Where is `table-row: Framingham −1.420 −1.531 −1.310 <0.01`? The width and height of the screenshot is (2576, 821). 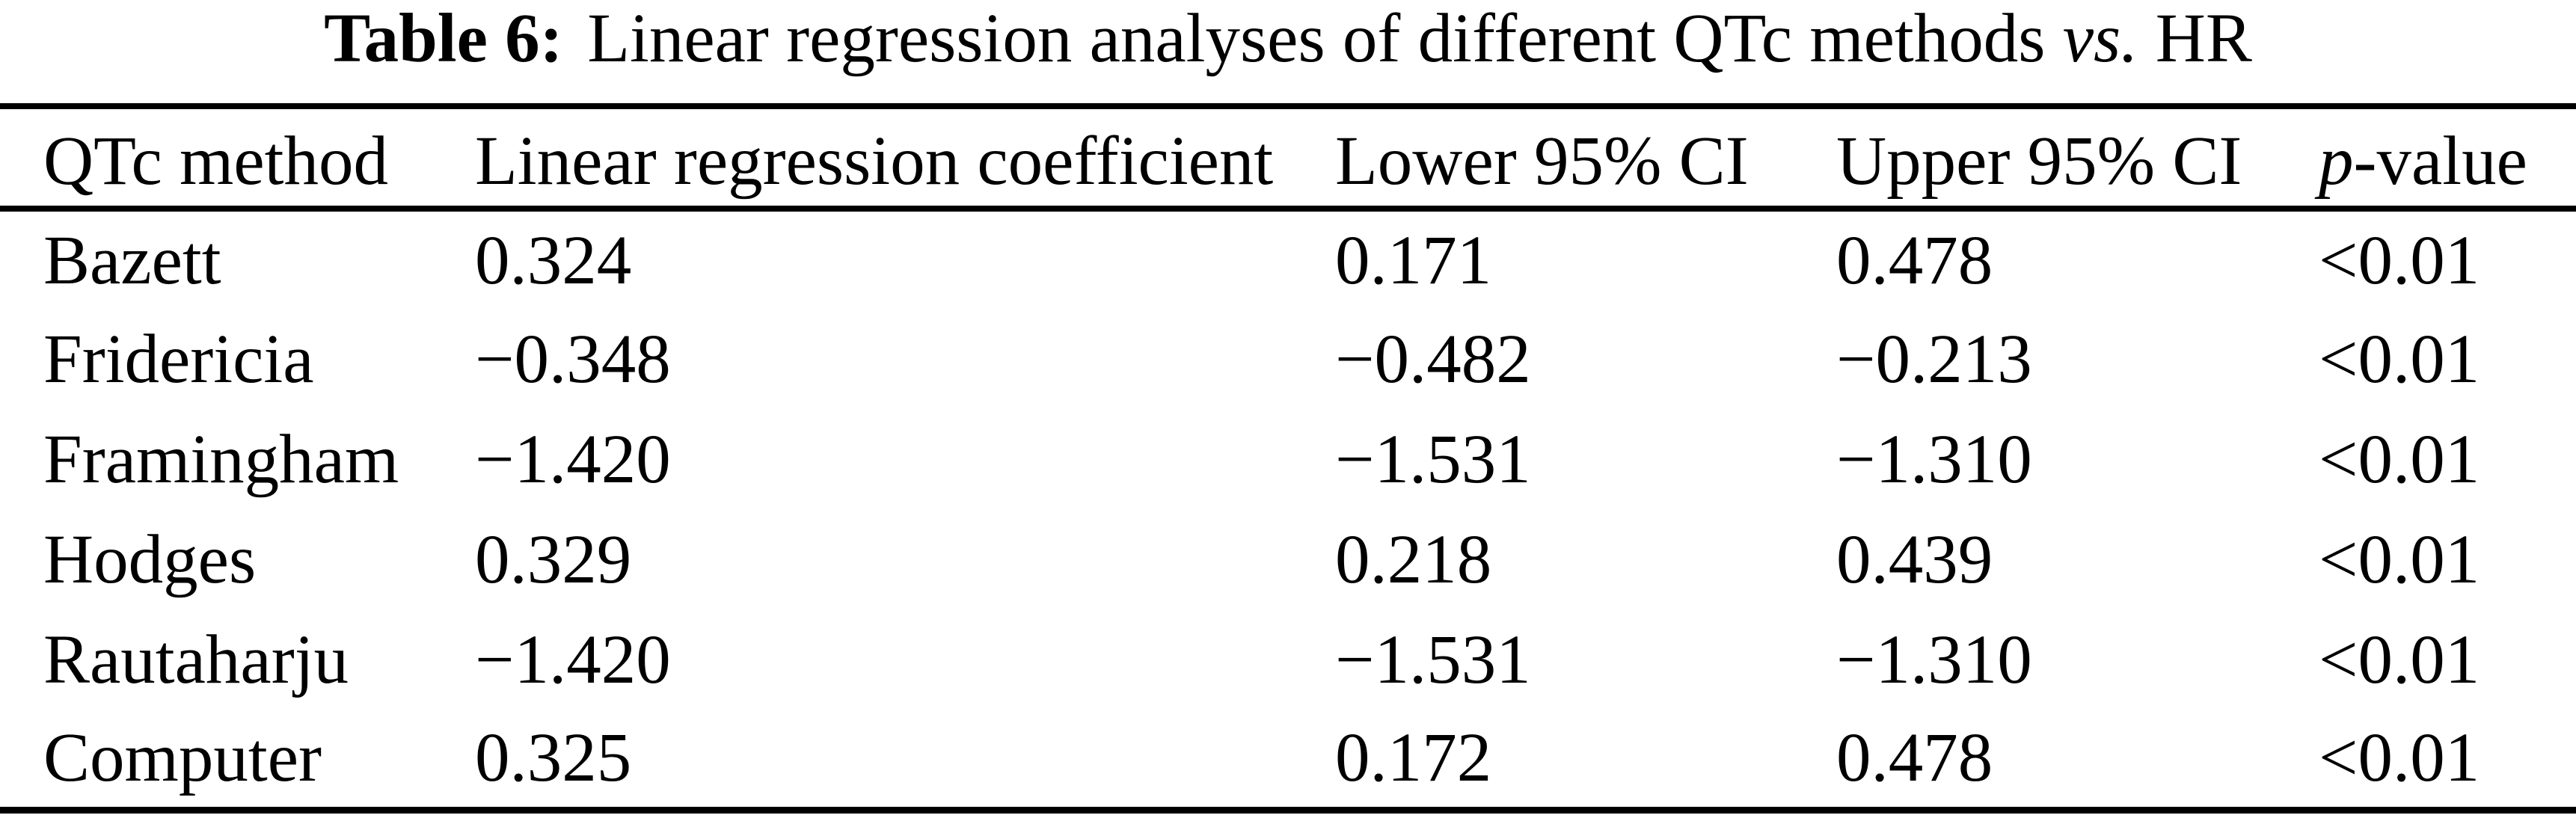
table-row: Framingham −1.420 −1.531 −1.310 <0.01 is located at coordinates (1288, 459).